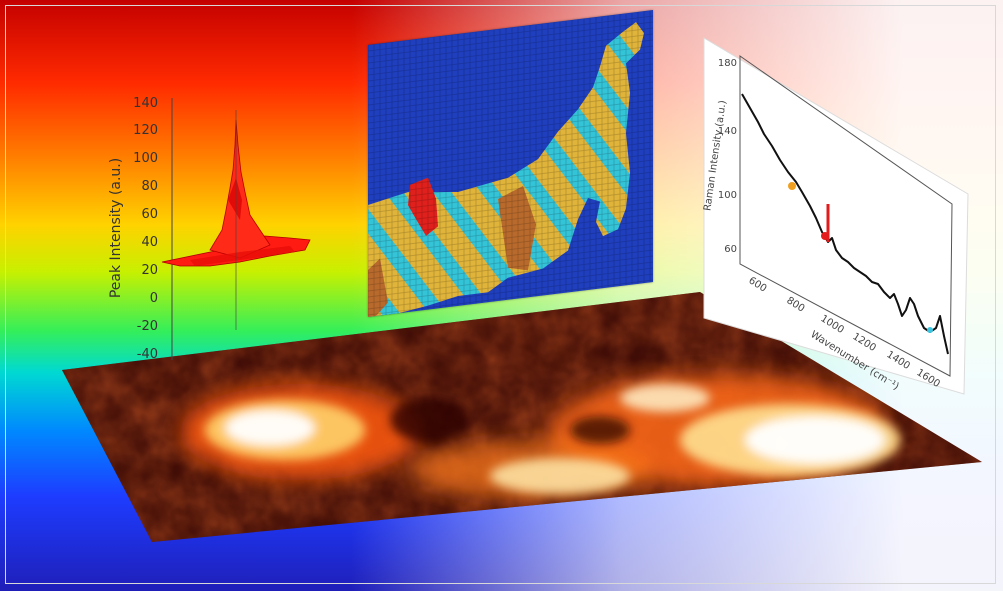 Image resolution: width=1003 pixels, height=591 pixels. What do you see at coordinates (149, 186) in the screenshot?
I see `svg-text: 80` at bounding box center [149, 186].